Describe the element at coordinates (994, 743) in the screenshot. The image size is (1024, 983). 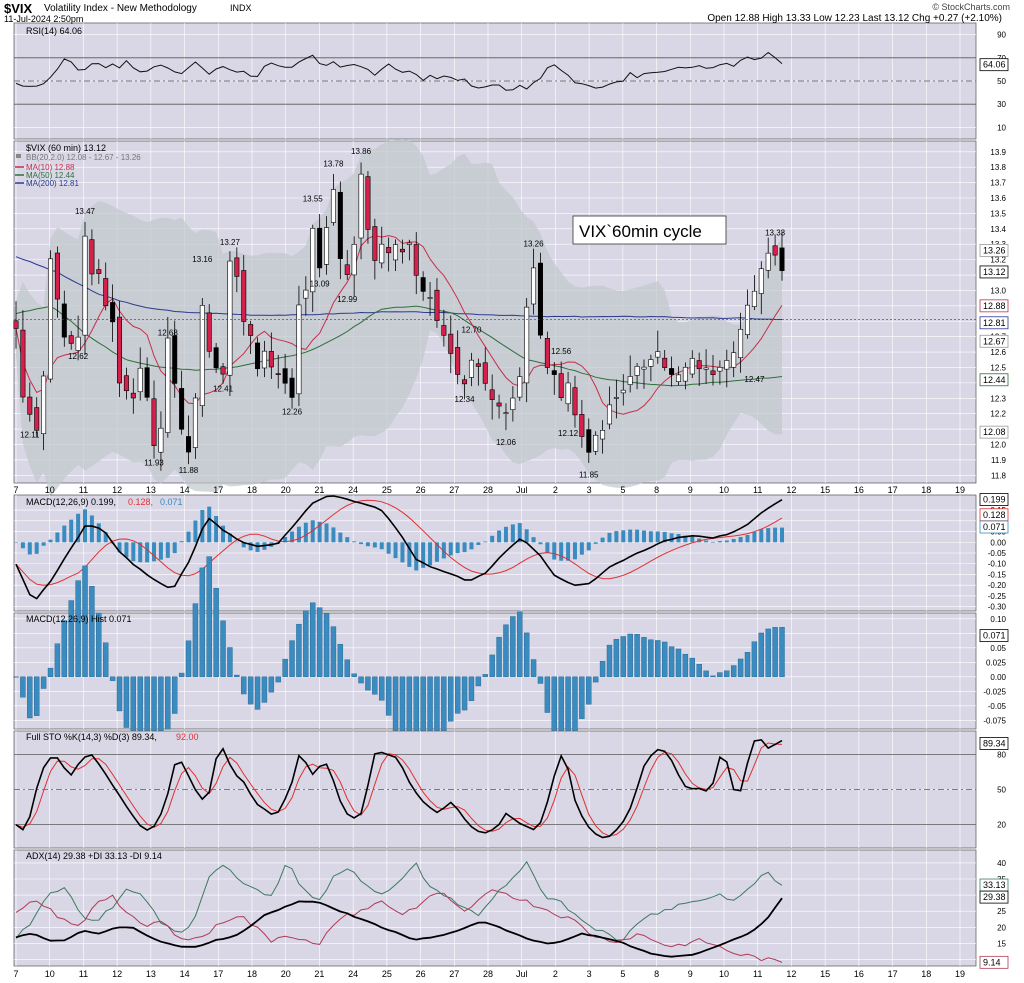
I see `sto-last-value-box` at that location.